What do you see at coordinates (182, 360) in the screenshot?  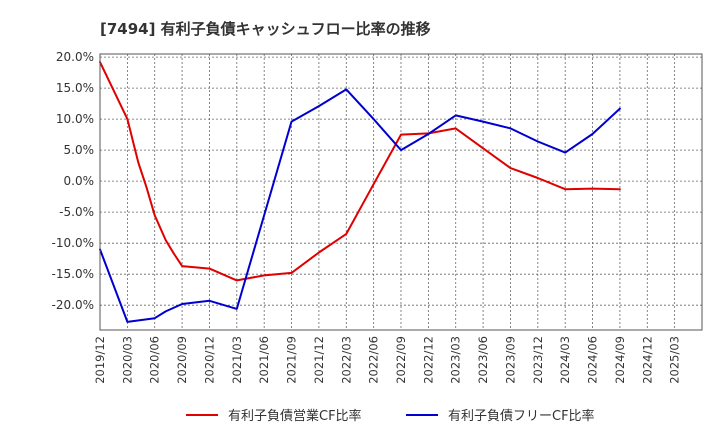 I see `x-tick-label: 2020/09` at bounding box center [182, 360].